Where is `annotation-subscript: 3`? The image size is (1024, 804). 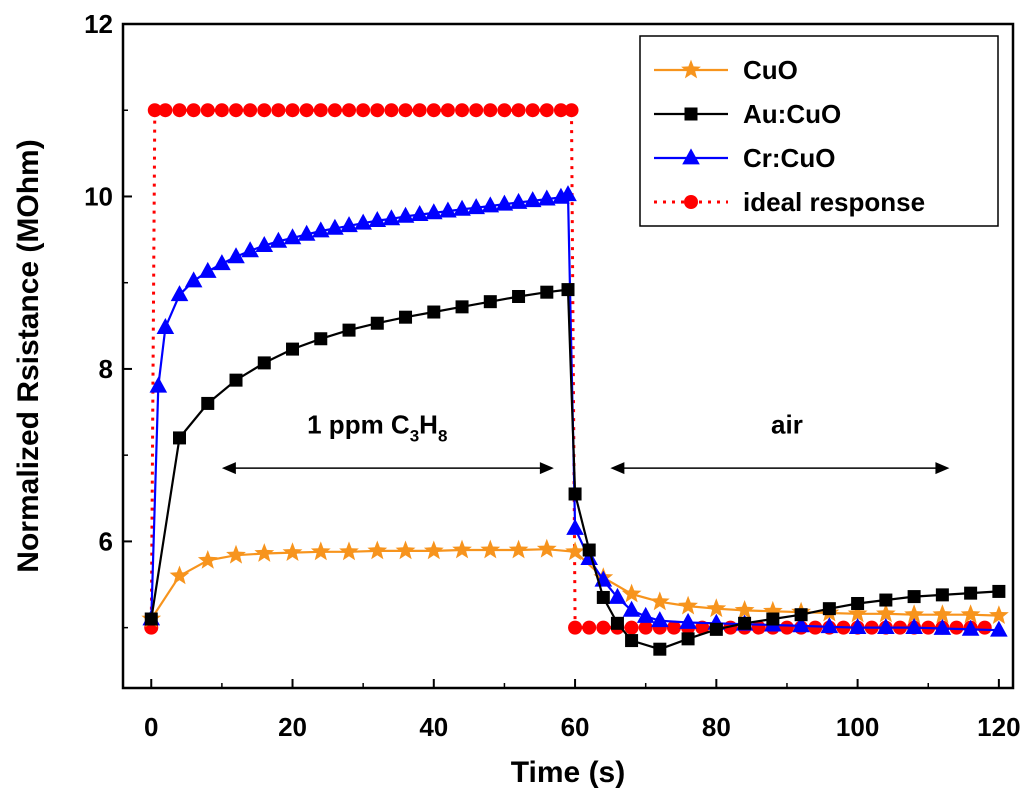
annotation-subscript: 3 is located at coordinates (414, 436).